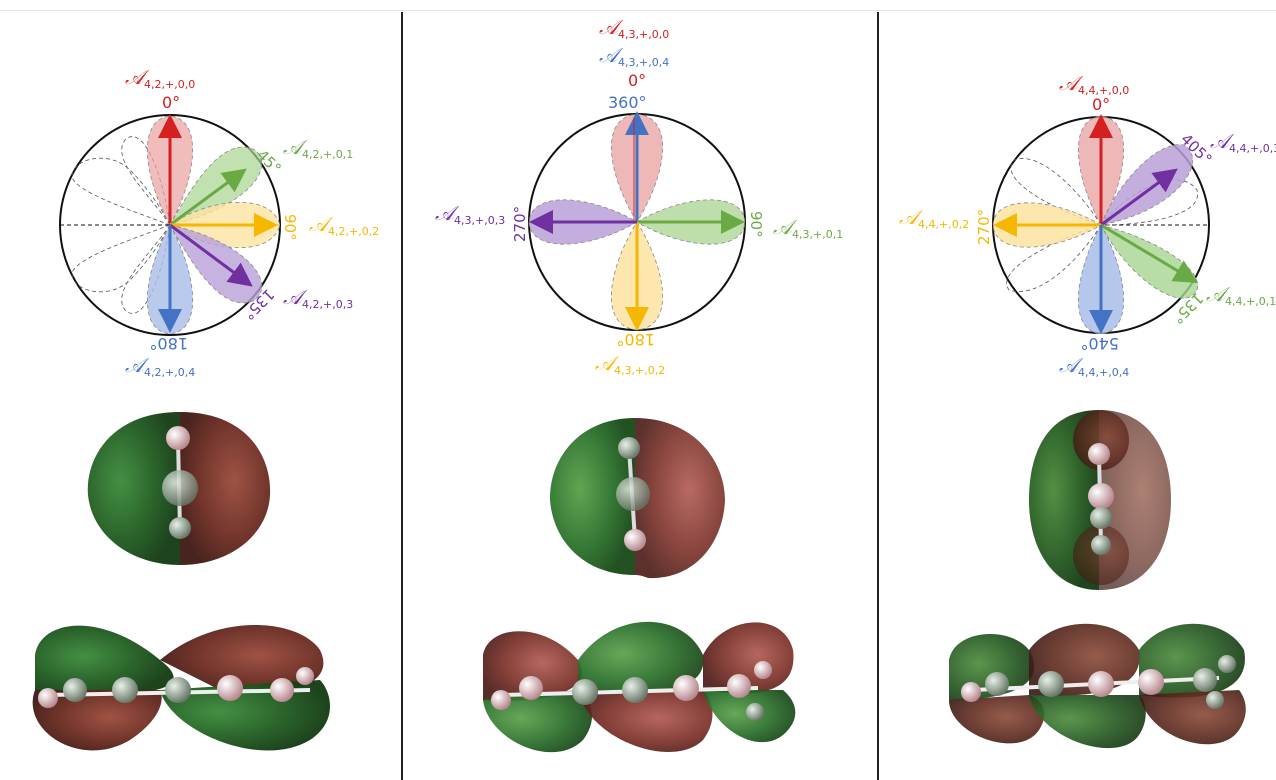 This screenshot has width=1276, height=780. What do you see at coordinates (169, 372) in the screenshot?
I see `label-bottom-sub: 4,2,+,0,4` at bounding box center [169, 372].